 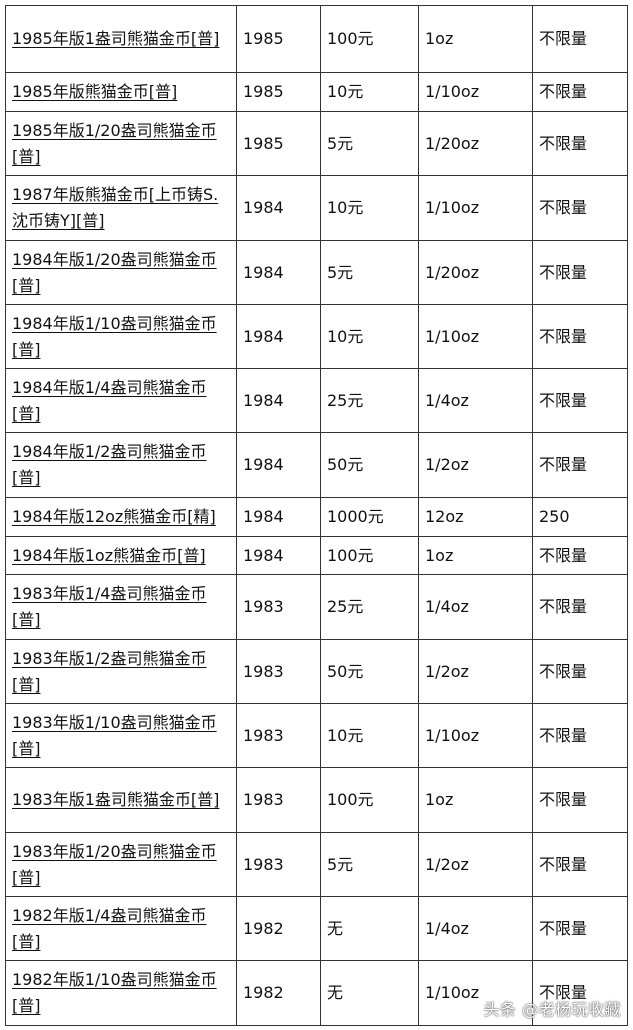 What do you see at coordinates (116, 799) in the screenshot?
I see `coin-link: 1983年版1盎司熊猫金币[普]` at bounding box center [116, 799].